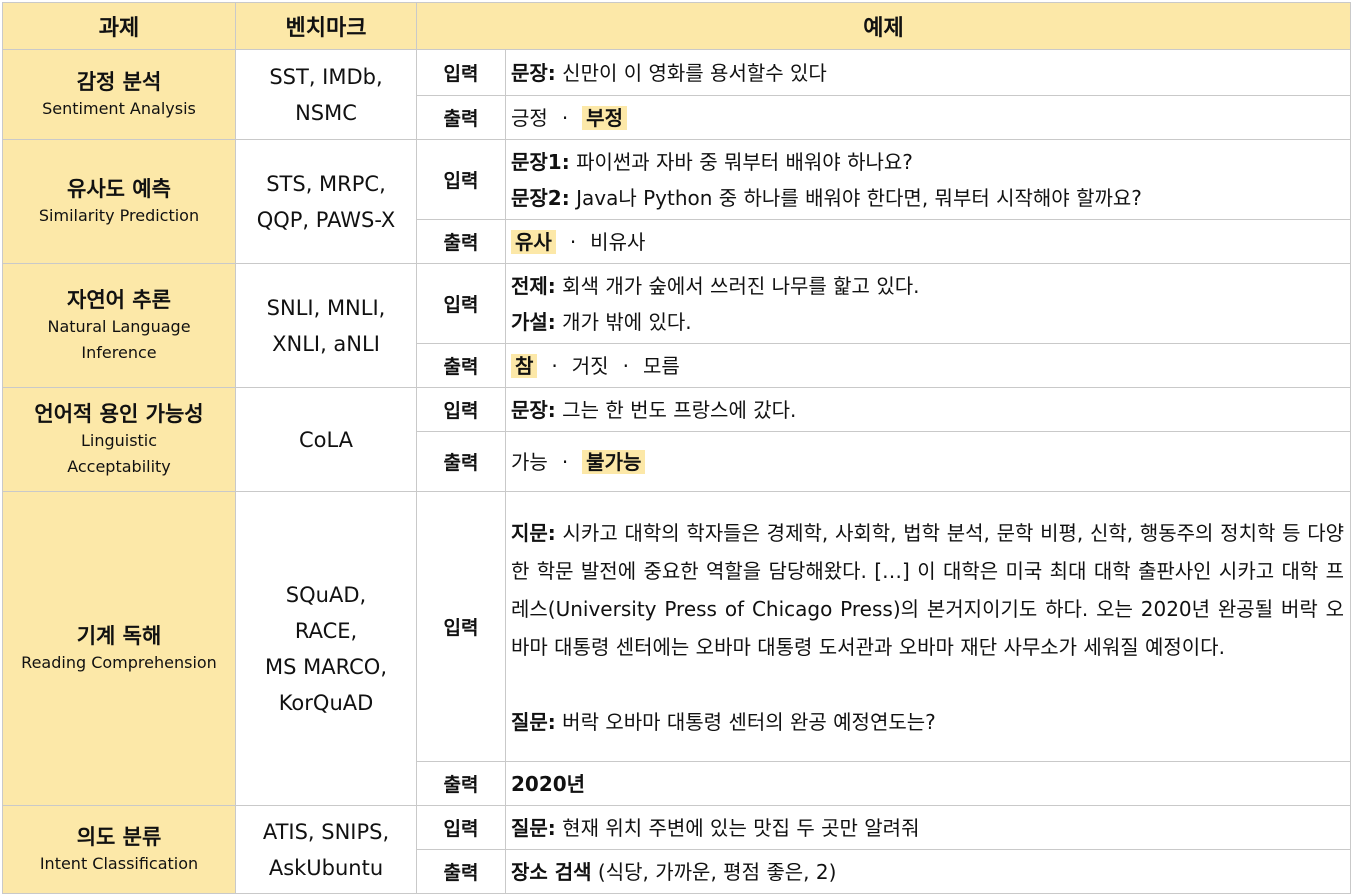 This screenshot has width=1352, height=896. I want to click on example-label: 문장1:, so click(540, 161).